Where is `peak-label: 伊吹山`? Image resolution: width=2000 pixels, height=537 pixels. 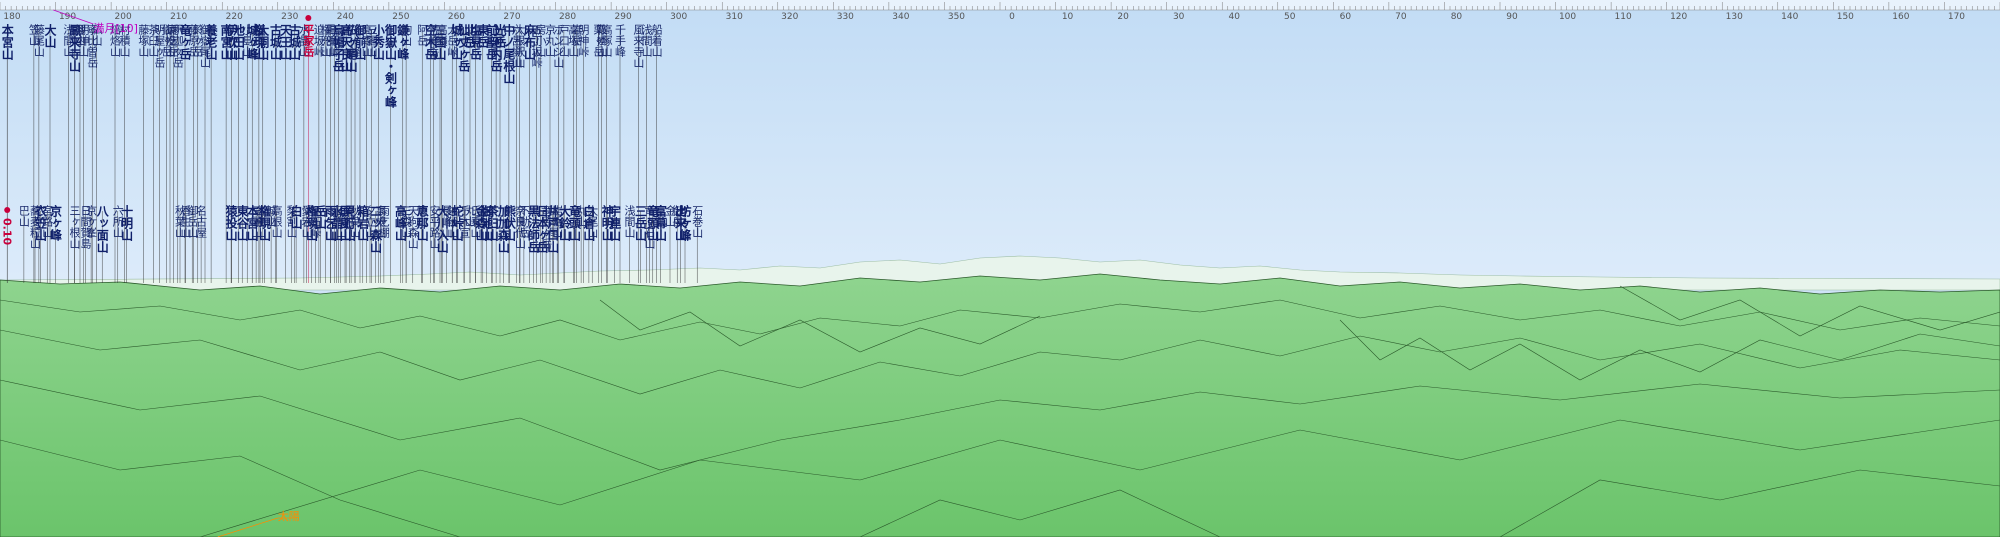
peak-label: 伊吹山 is located at coordinates (232, 42).